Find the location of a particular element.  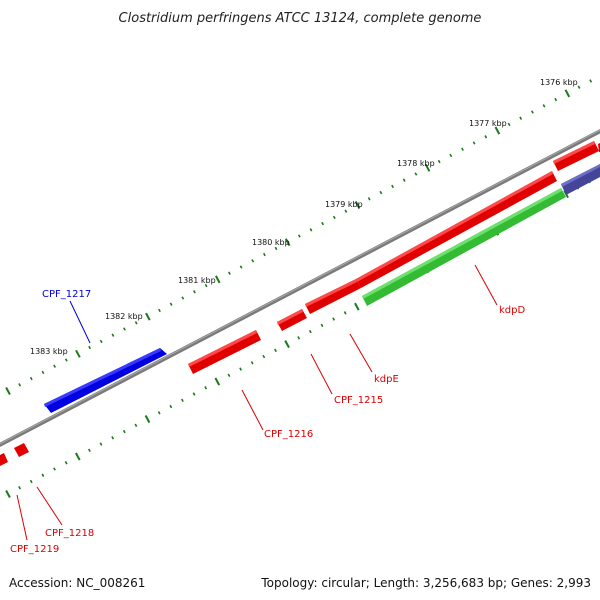

gene-kdpe is located at coordinates (333, 296).